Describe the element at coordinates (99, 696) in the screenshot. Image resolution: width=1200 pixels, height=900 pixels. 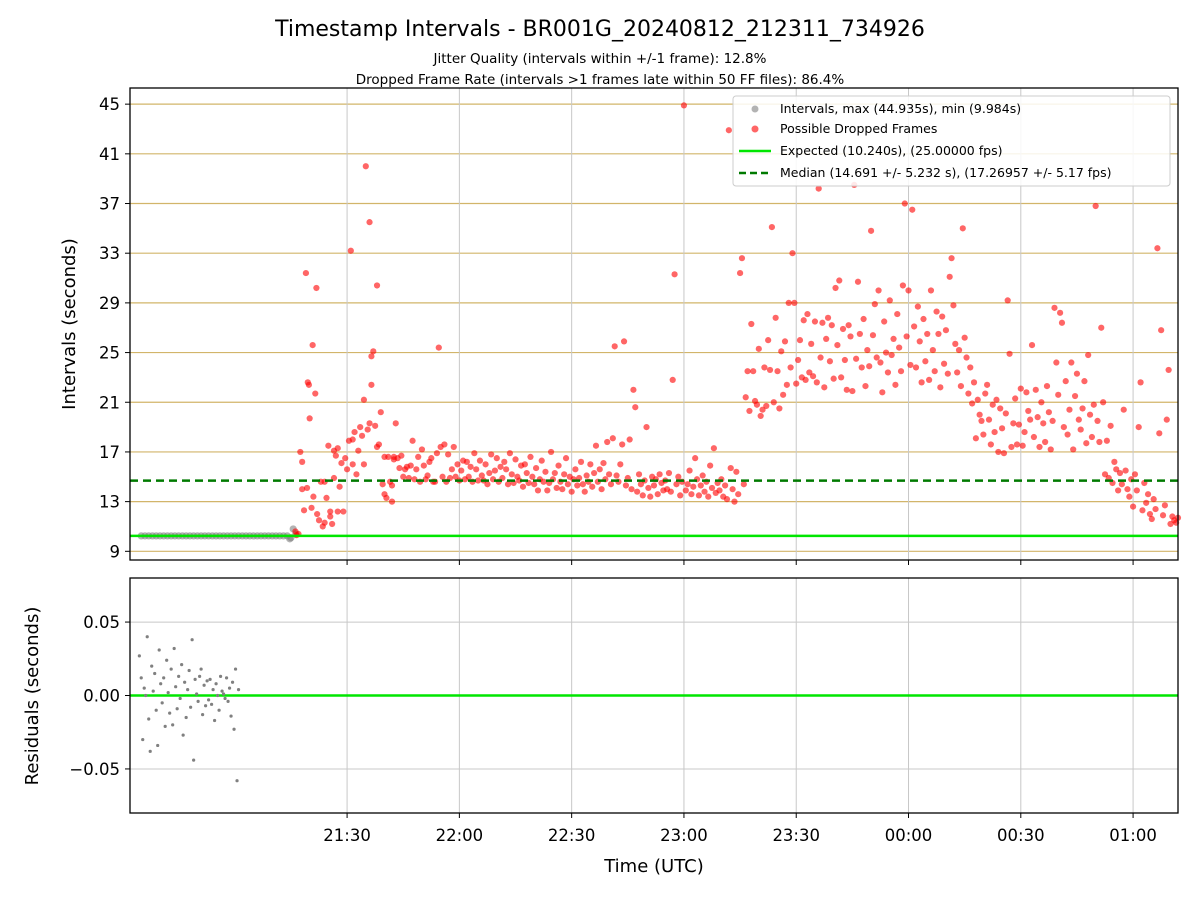
I see `residuals-y-ticks: −0.05 0.00 0.05` at that location.